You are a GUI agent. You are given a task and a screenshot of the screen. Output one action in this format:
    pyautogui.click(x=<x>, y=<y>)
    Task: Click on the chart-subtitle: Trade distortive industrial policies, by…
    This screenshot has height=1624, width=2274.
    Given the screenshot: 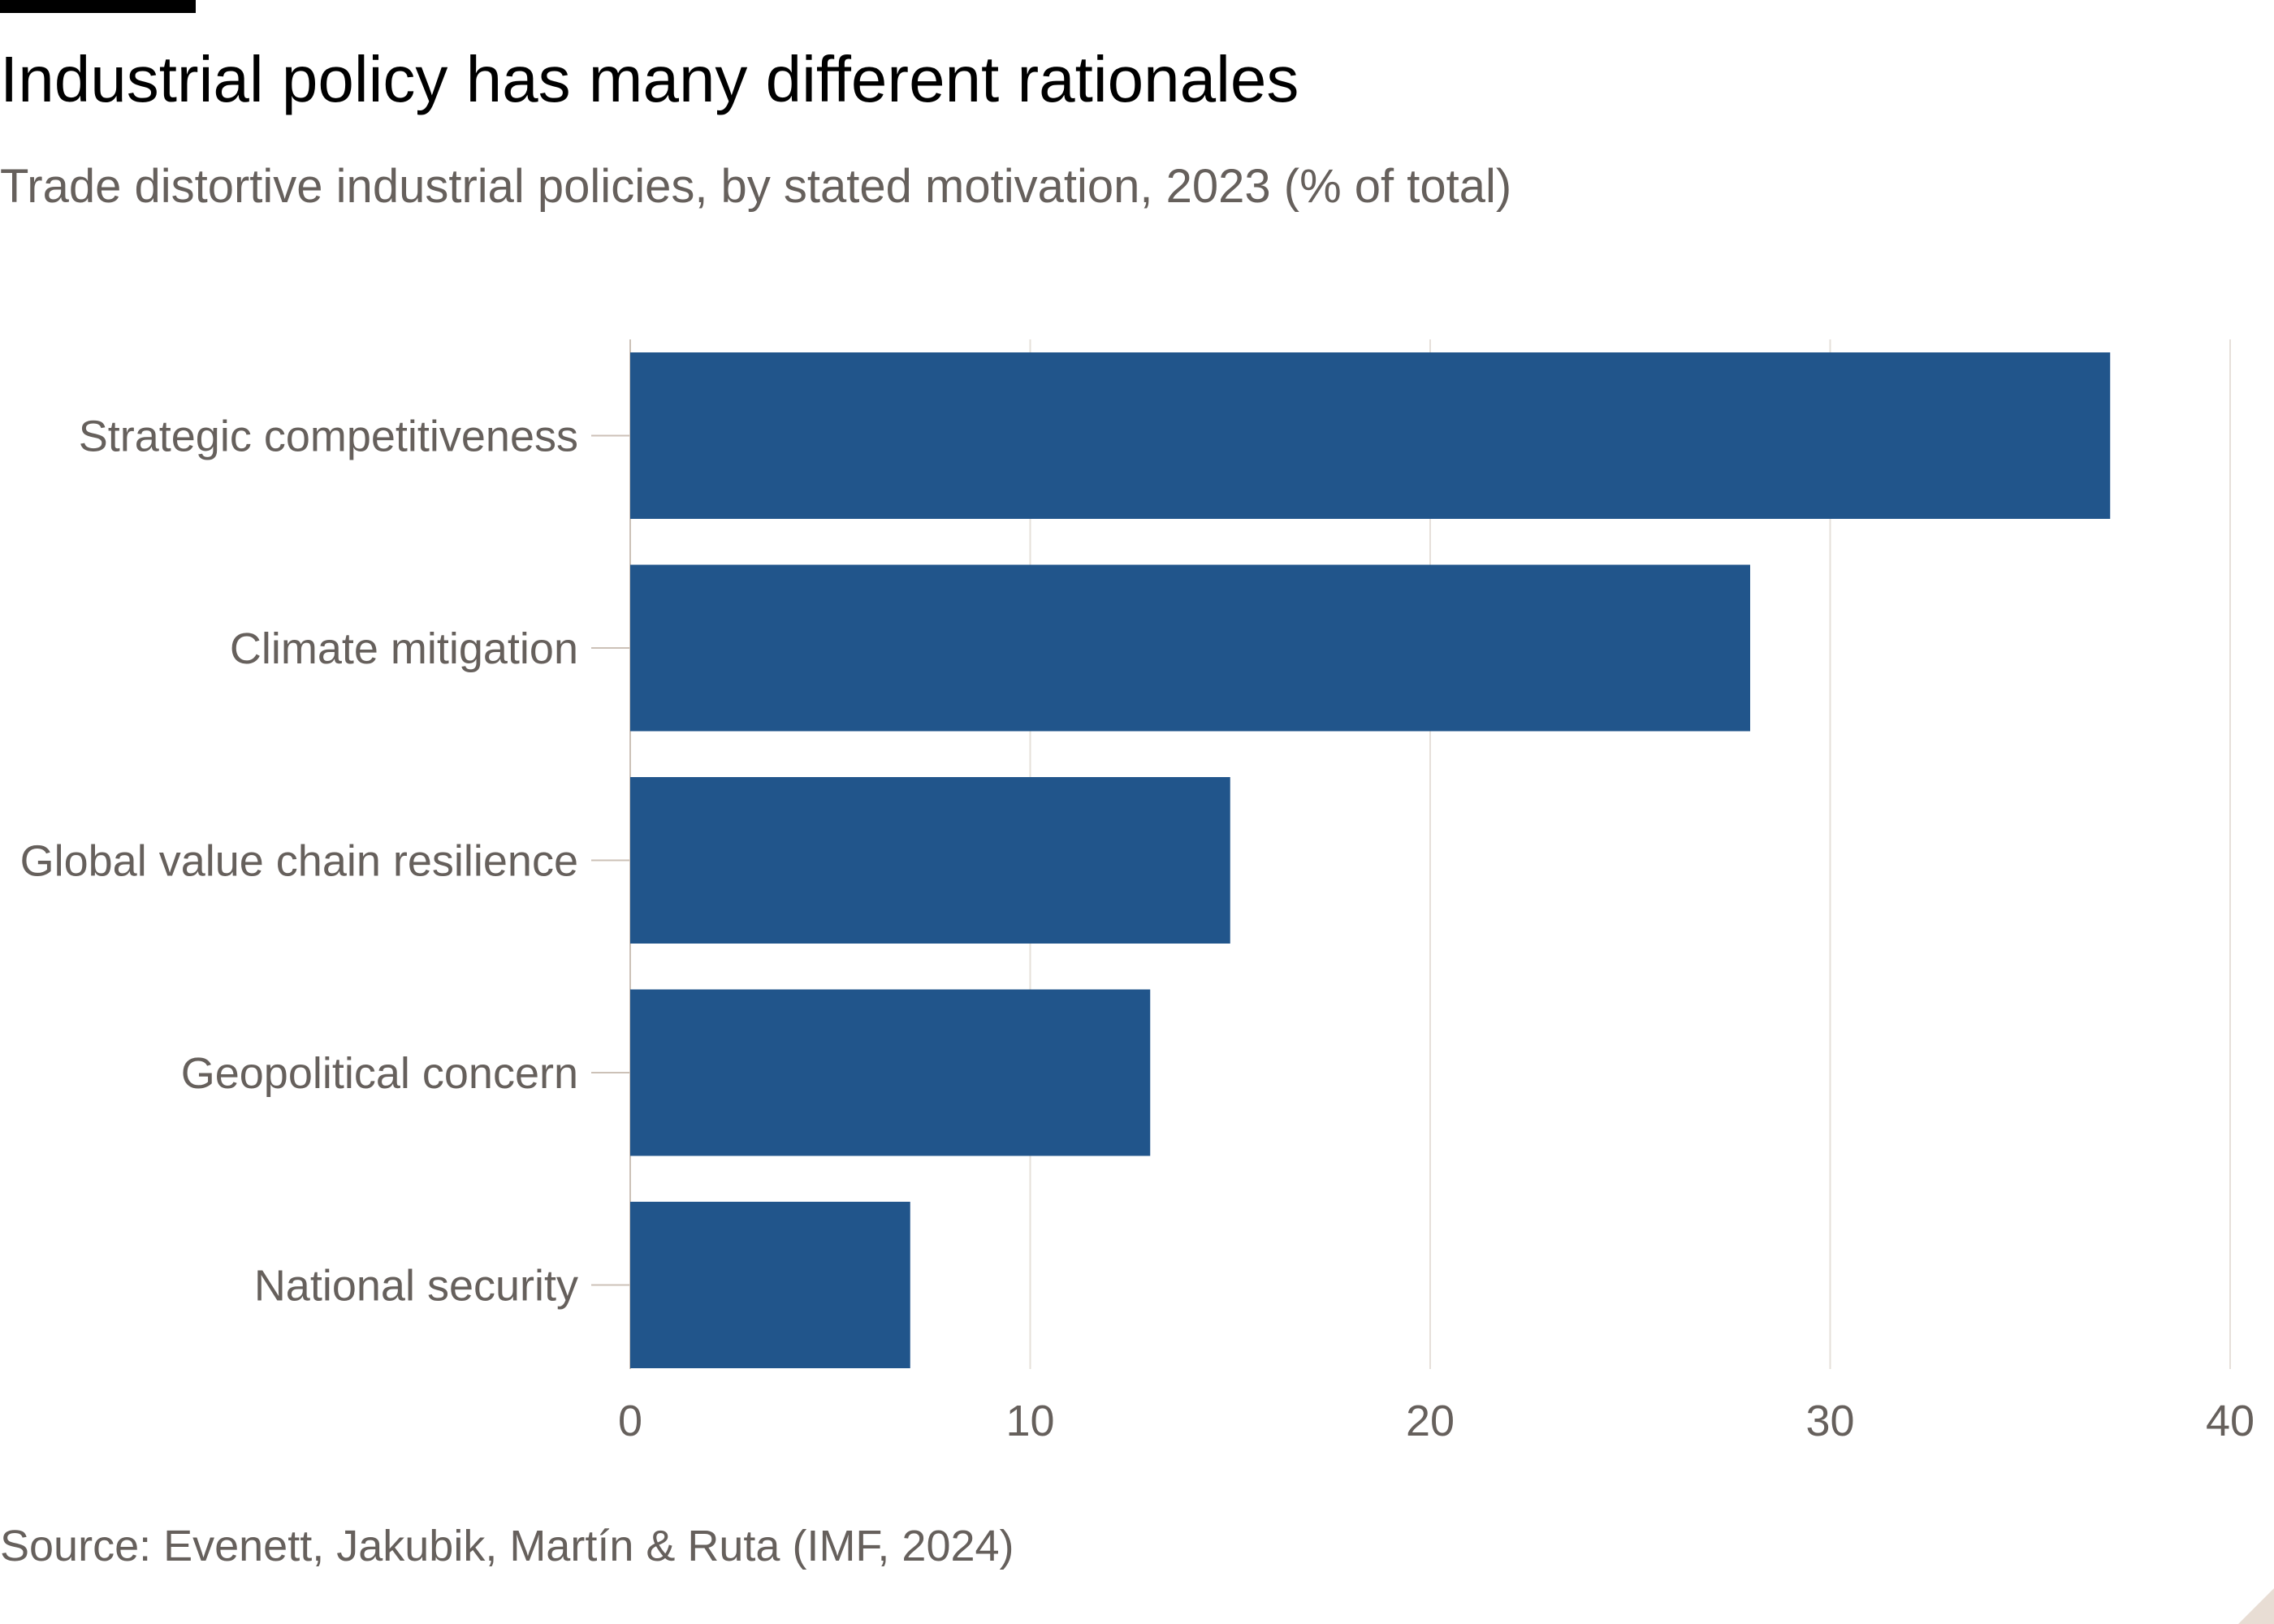 What is the action you would take?
    pyautogui.click(x=756, y=186)
    